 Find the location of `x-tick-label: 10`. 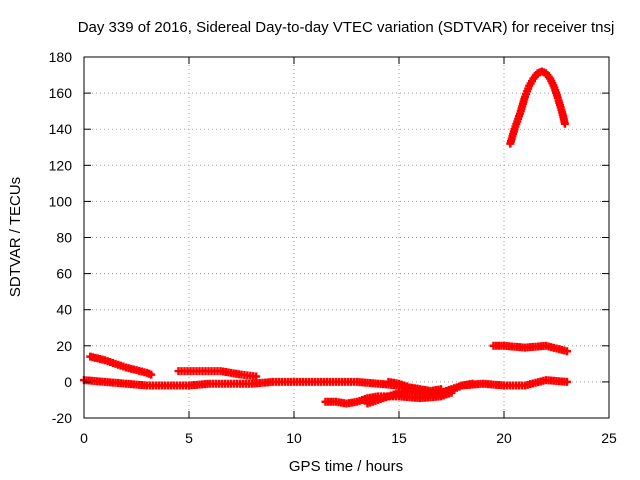

x-tick-label: 10 is located at coordinates (294, 438).